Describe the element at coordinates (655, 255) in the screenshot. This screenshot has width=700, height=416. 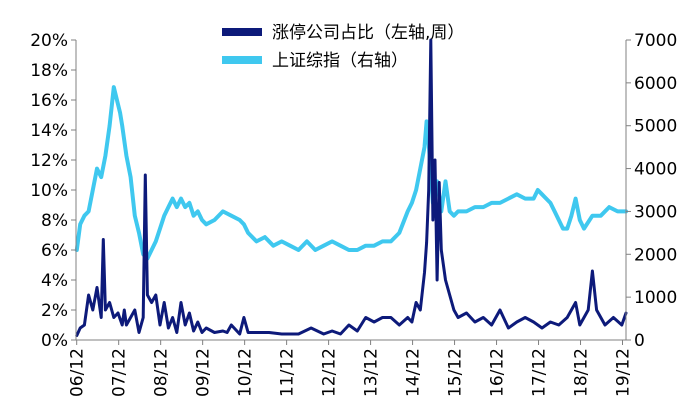
I see `y-right-tick-label: 2000` at that location.